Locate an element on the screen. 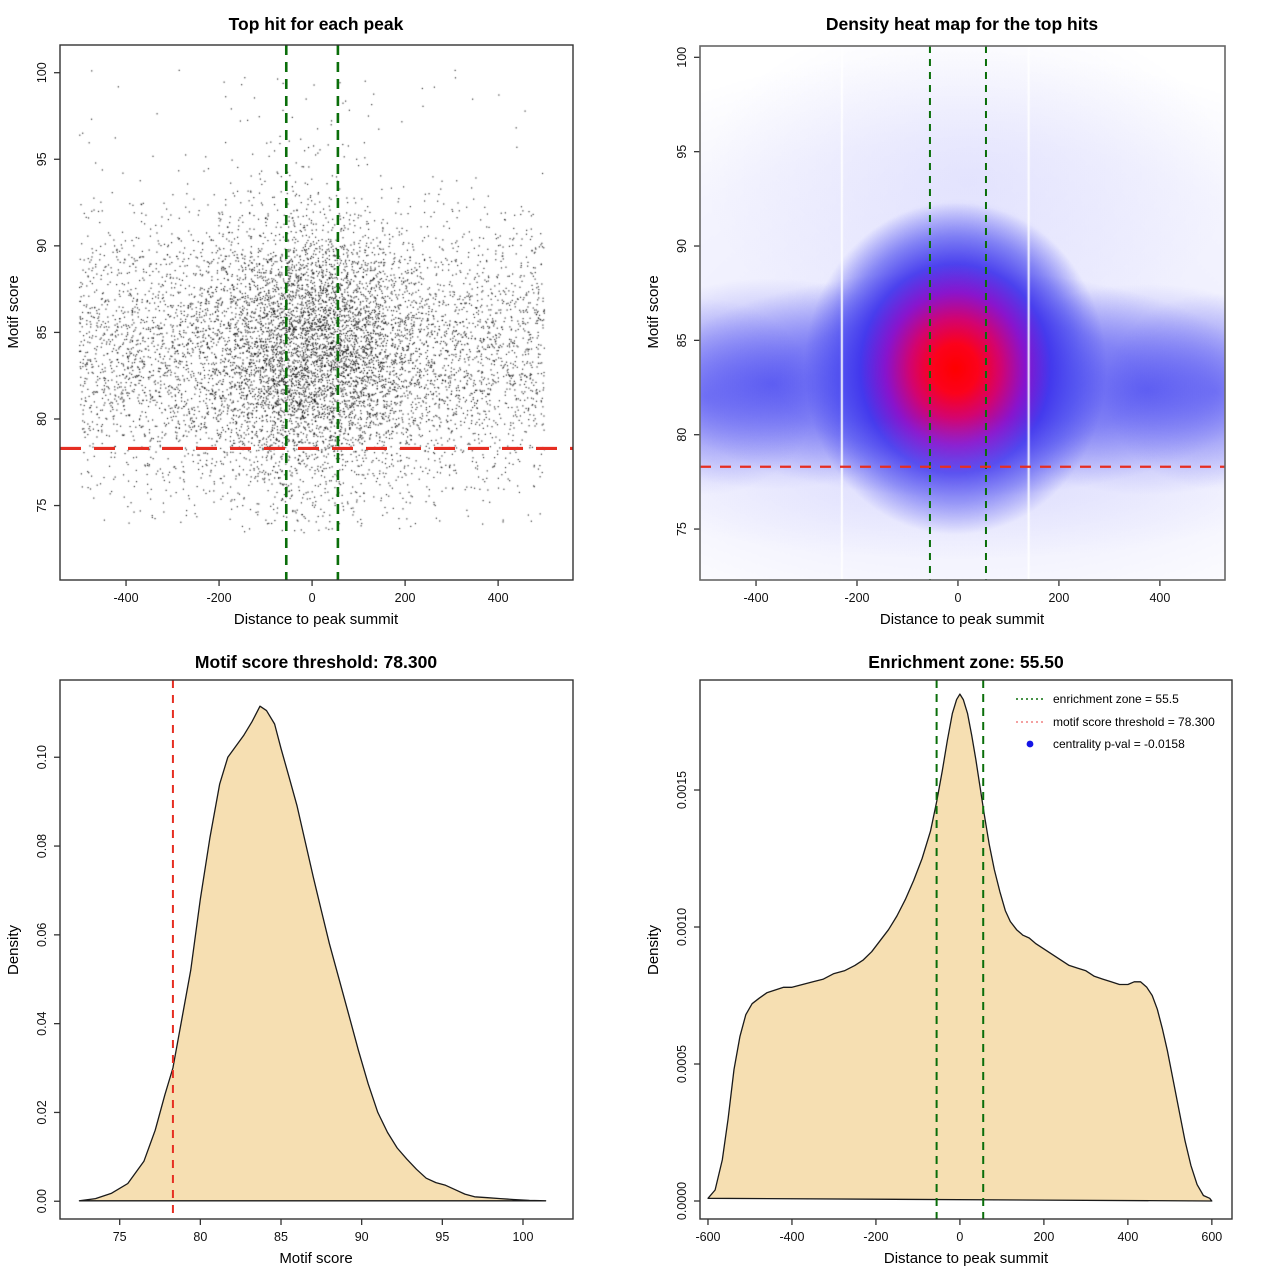 The width and height of the screenshot is (1280, 1280). y-tick-label: 0.0010 is located at coordinates (682, 927).